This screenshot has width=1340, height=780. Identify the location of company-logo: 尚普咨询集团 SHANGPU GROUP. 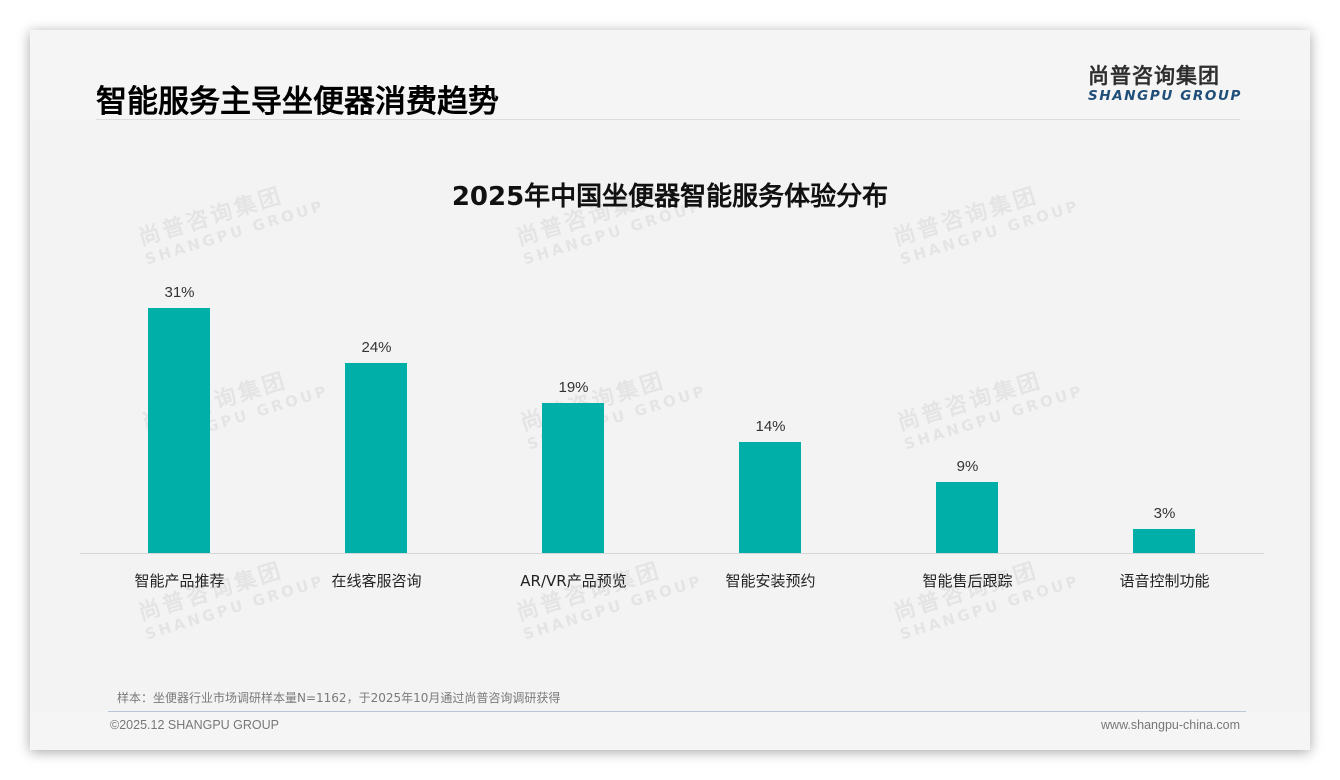
(1168, 84).